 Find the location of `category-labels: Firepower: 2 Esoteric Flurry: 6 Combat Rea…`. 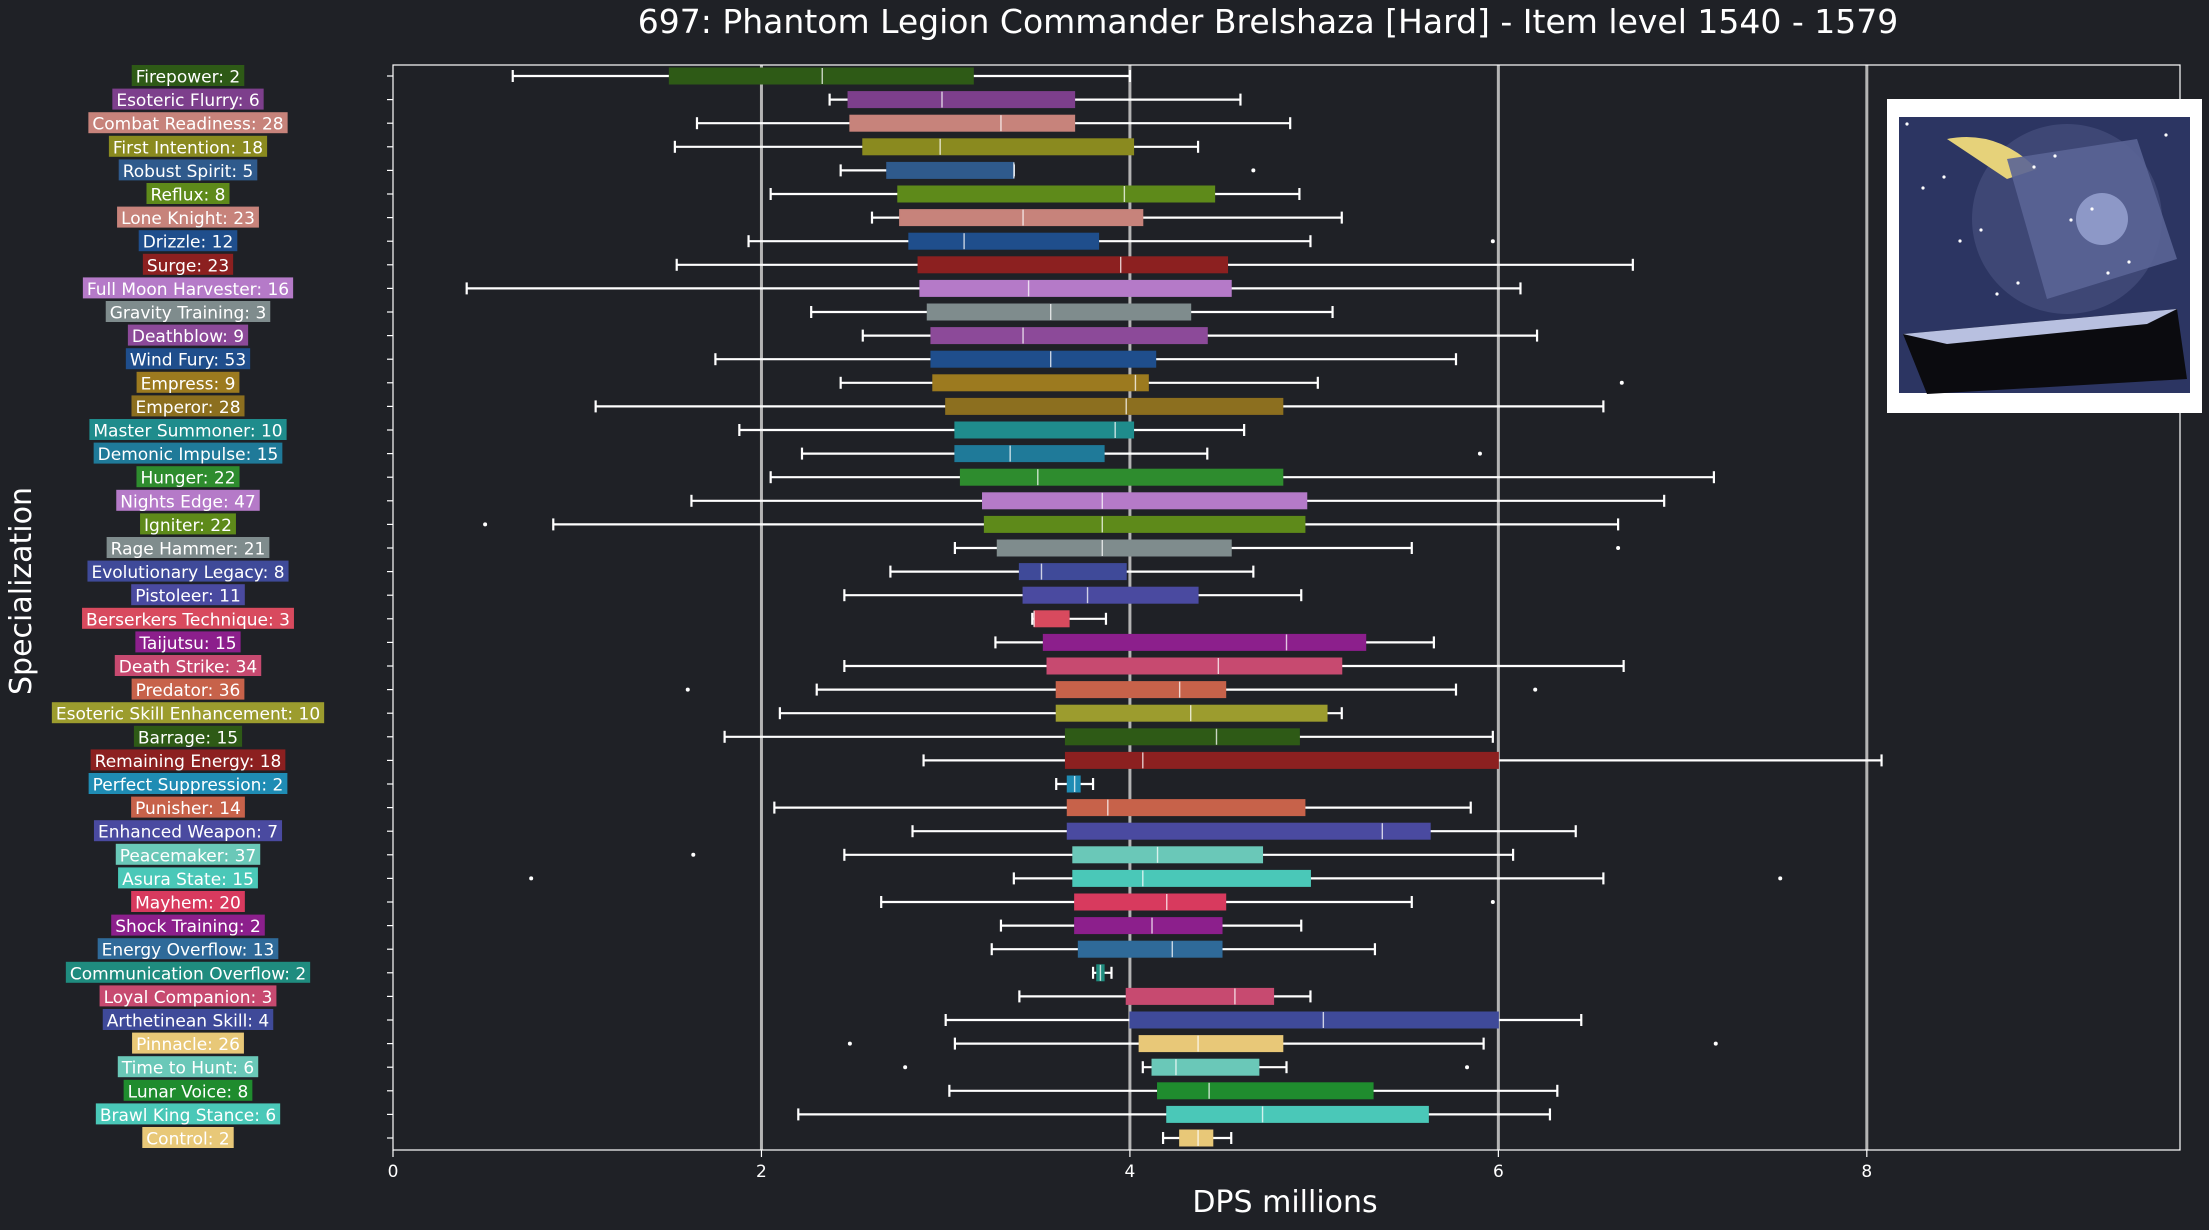

category-labels: Firepower: 2 Esoteric Flurry: 6 Combat Rea… is located at coordinates (188, 607).